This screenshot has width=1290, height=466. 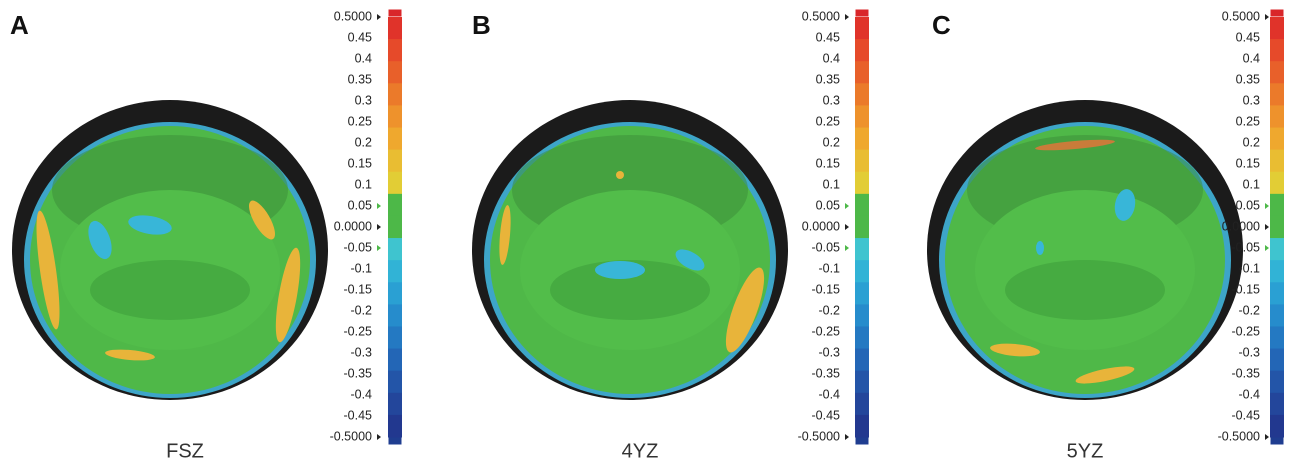 What do you see at coordinates (1085, 451) in the screenshot?
I see `panel-caption: 5YZ` at bounding box center [1085, 451].